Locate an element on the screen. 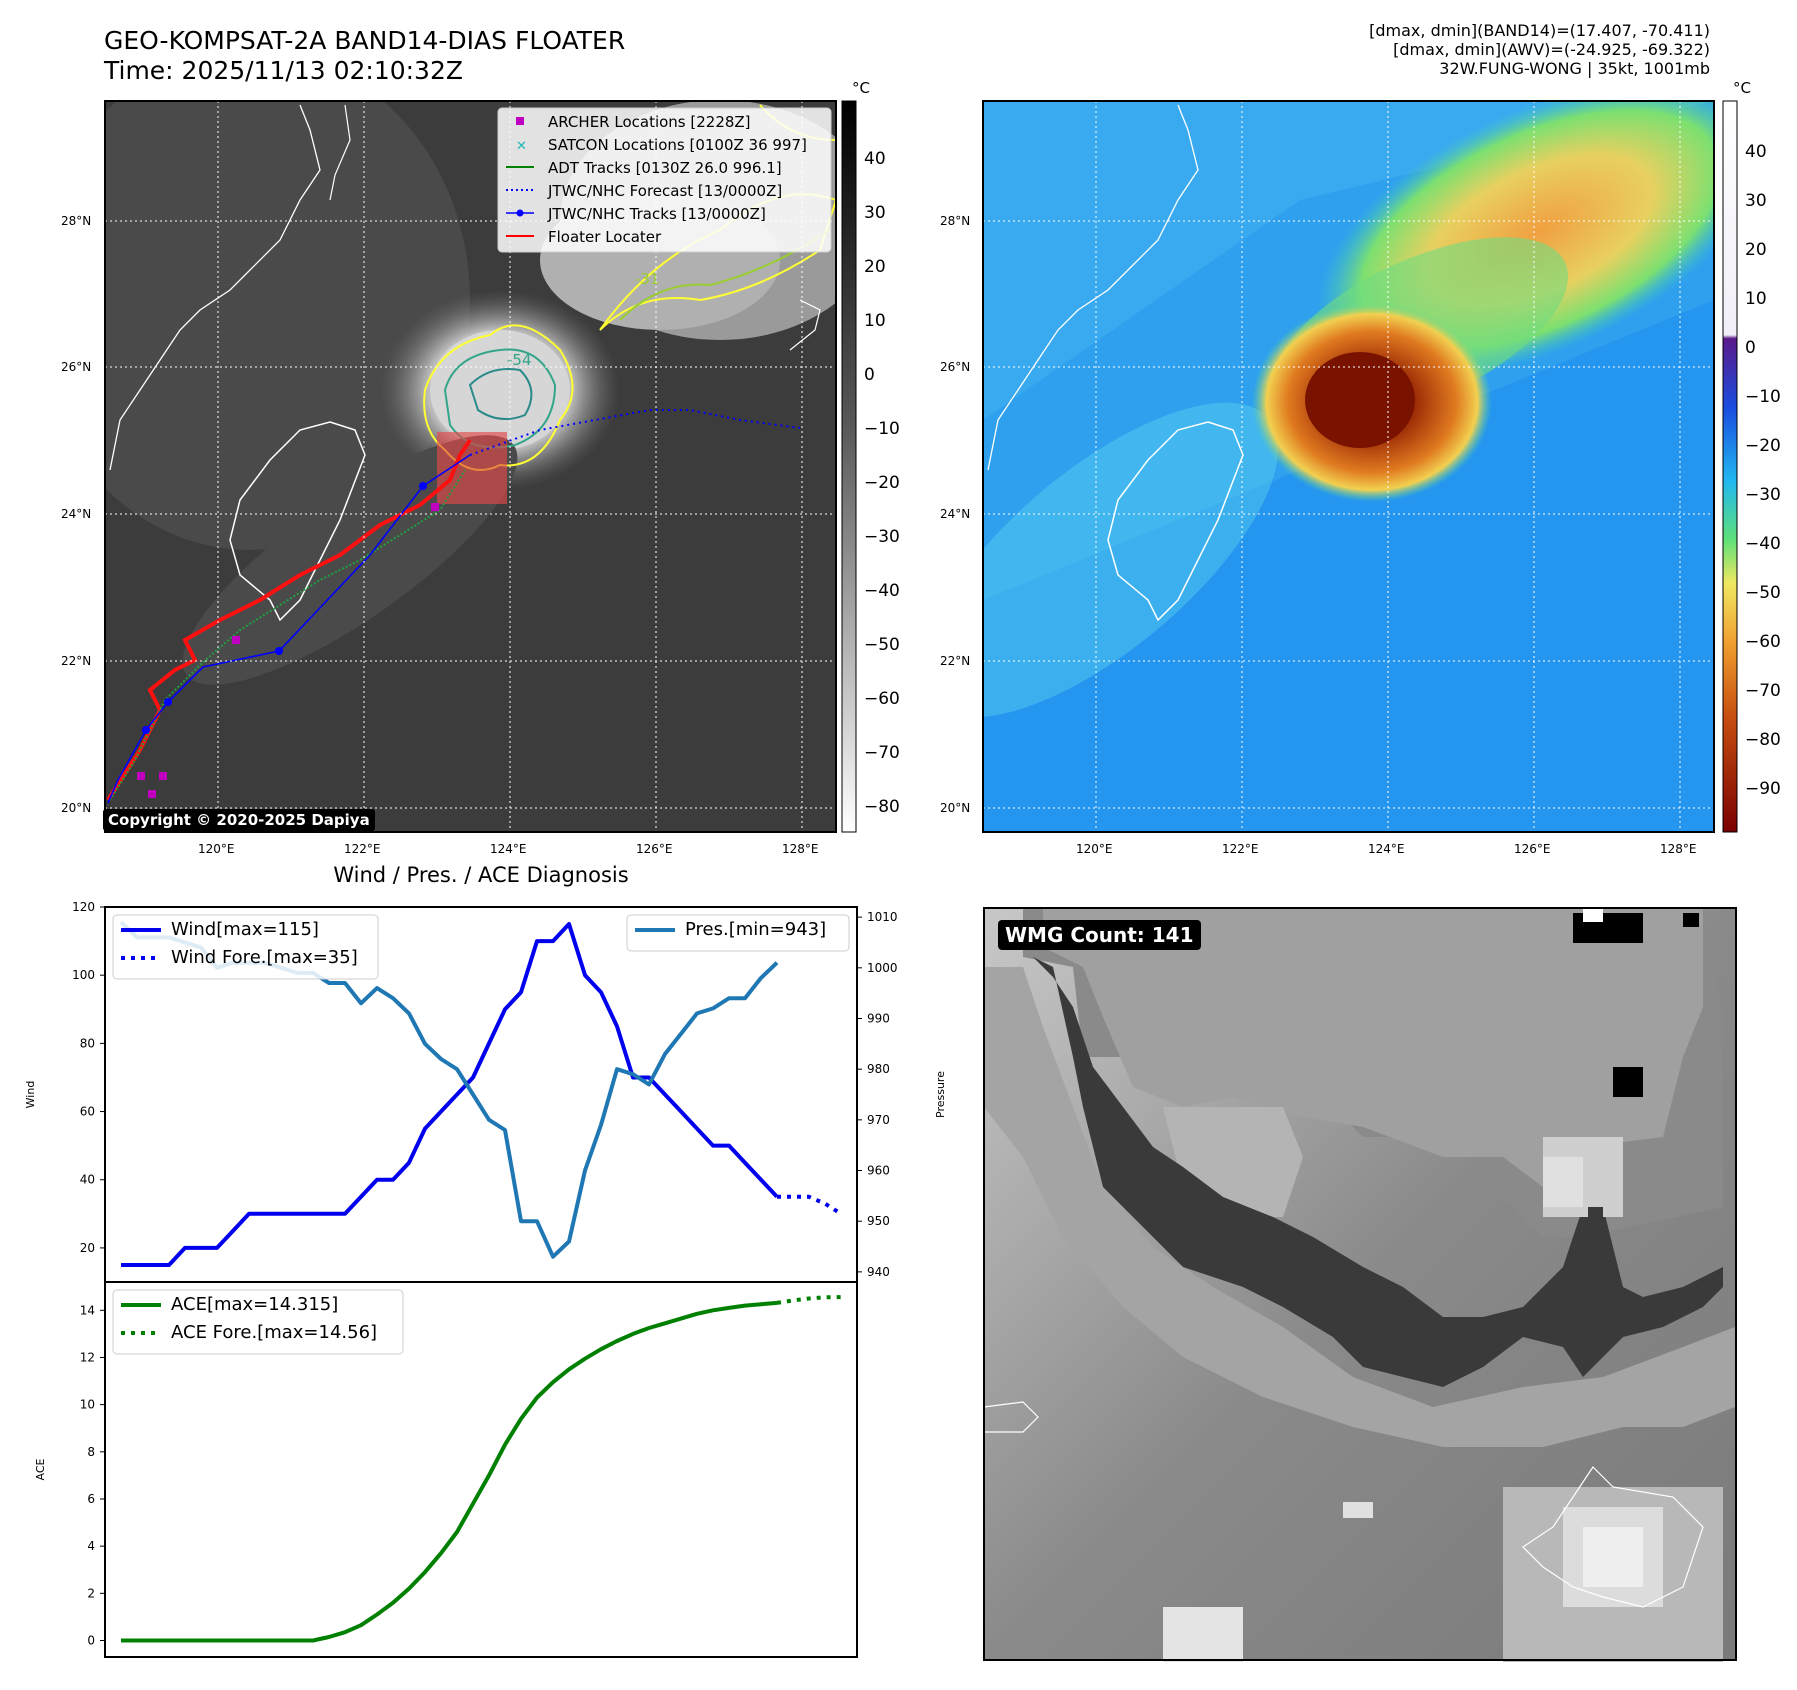 The height and width of the screenshot is (1690, 1797). ir-tick-10: 10 is located at coordinates (875, 321).